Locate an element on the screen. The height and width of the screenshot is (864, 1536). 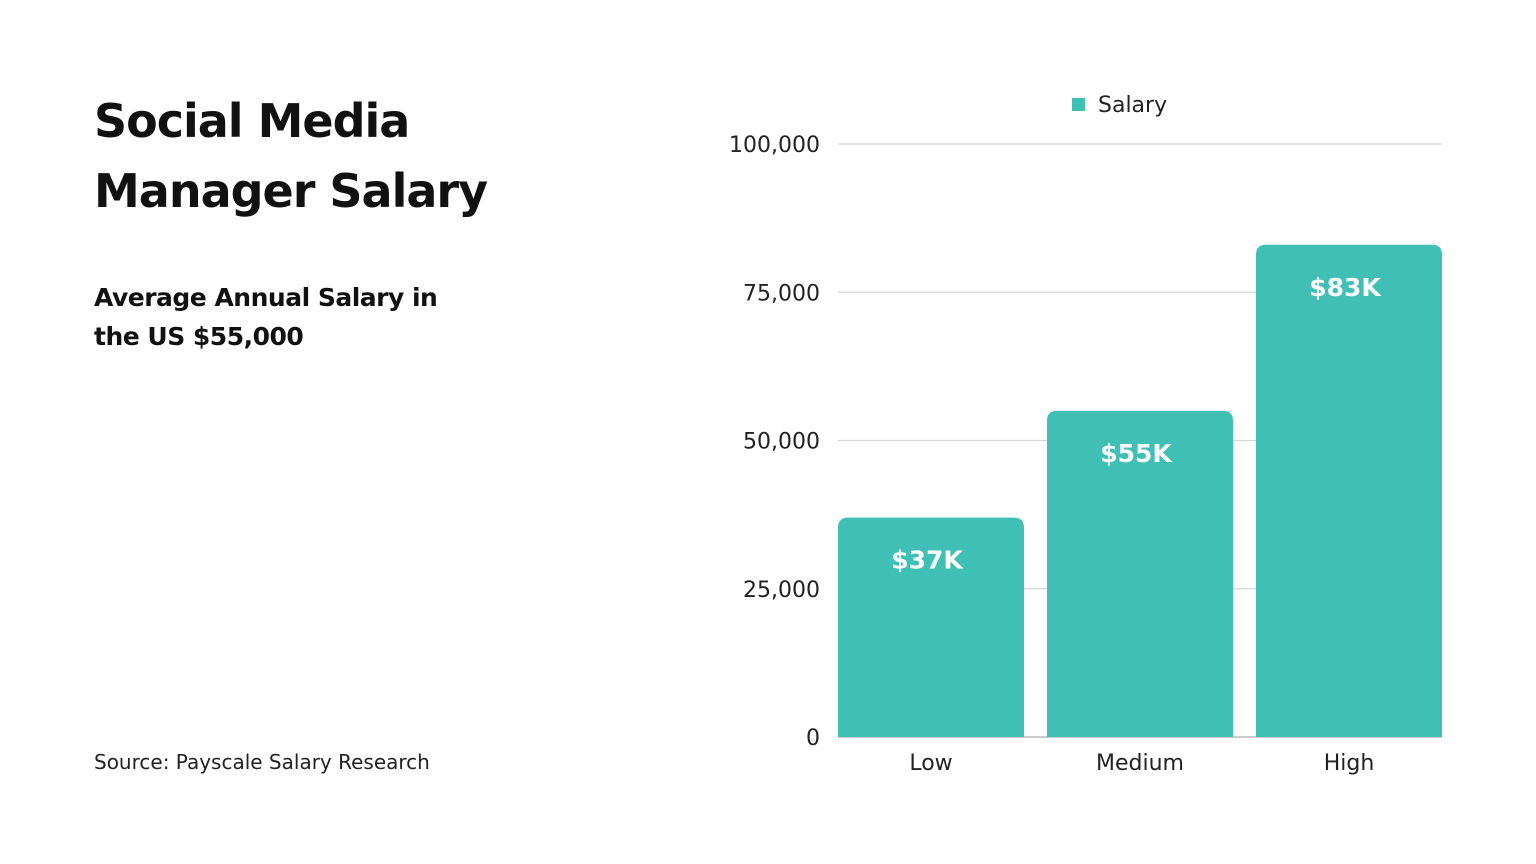
y-tick-label: 25,000 is located at coordinates (781, 590).